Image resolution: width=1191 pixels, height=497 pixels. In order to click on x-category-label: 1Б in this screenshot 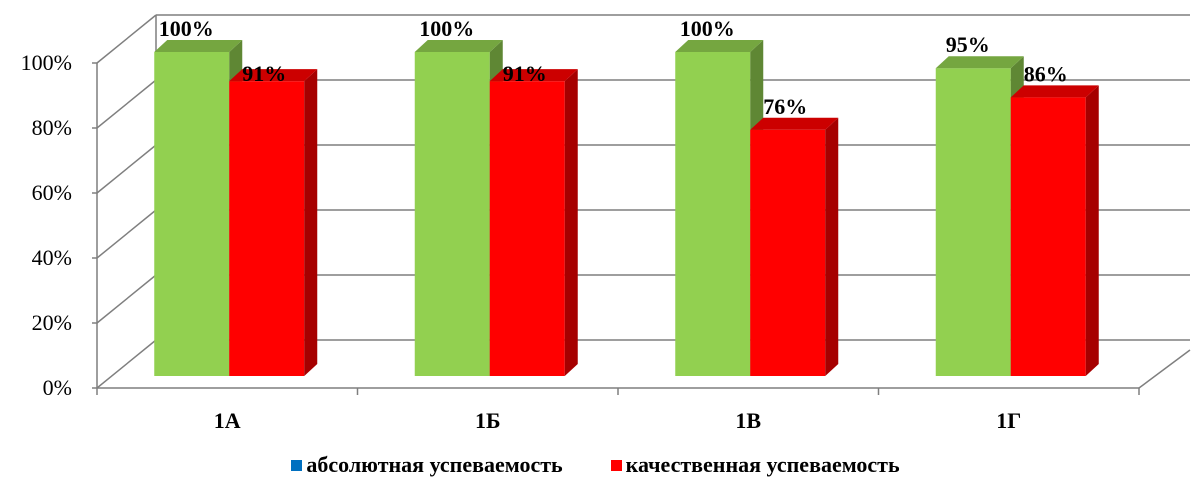, I will do `click(488, 420)`.